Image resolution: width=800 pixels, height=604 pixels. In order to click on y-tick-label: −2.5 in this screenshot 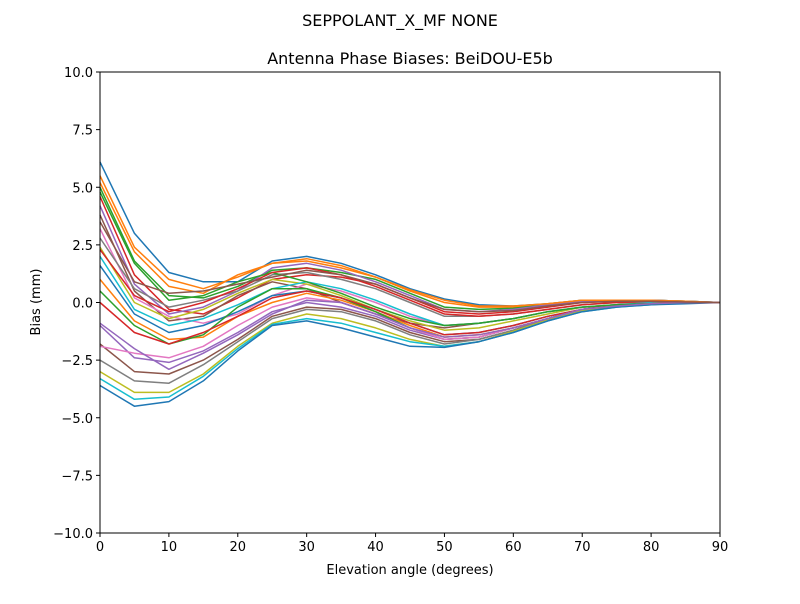, I will do `click(77, 361)`.